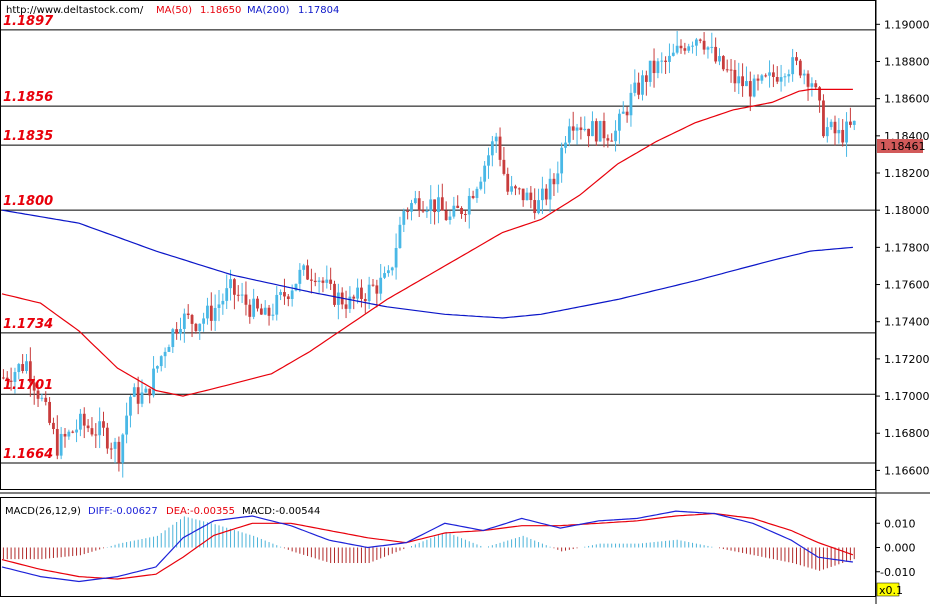 This screenshot has width=930, height=604. What do you see at coordinates (28, 97) in the screenshot?
I see `level-label-1: 1.1856` at bounding box center [28, 97].